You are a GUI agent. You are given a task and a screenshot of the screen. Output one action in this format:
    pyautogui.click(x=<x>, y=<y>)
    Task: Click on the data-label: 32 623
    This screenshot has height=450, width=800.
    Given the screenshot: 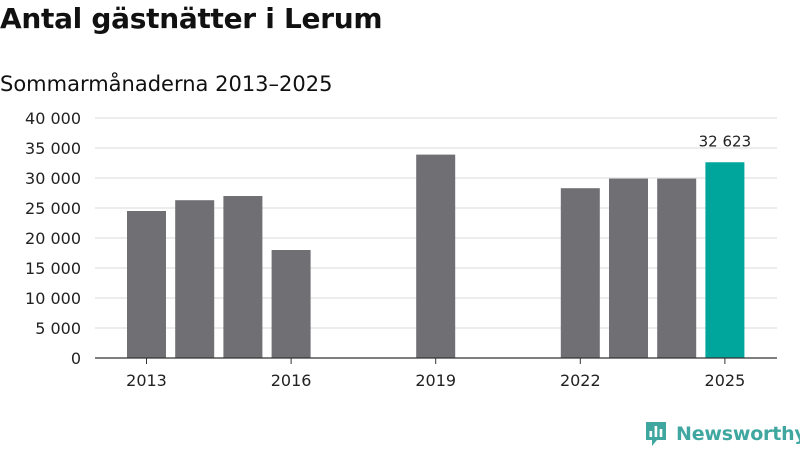 What is the action you would take?
    pyautogui.click(x=725, y=141)
    